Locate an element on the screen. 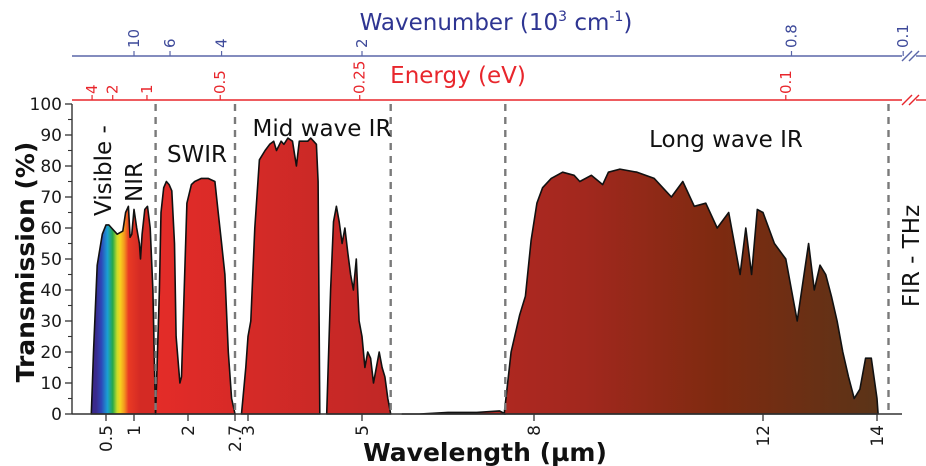  y-tick-label: 50 is located at coordinates (51, 260).